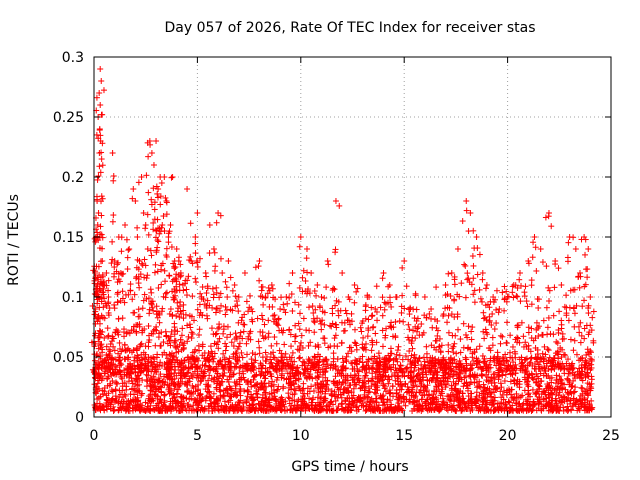  I want to click on y-tick-label: 0.2, so click(73, 178).